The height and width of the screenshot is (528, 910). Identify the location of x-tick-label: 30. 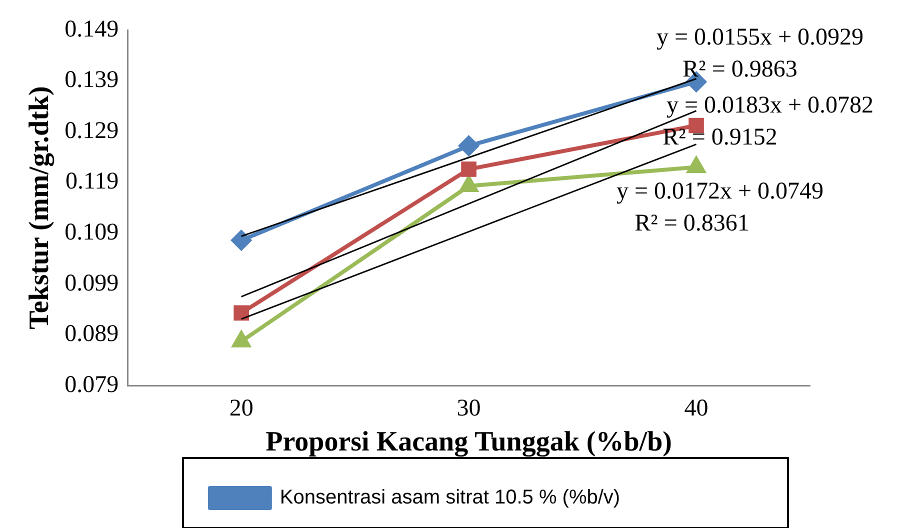
(468, 408).